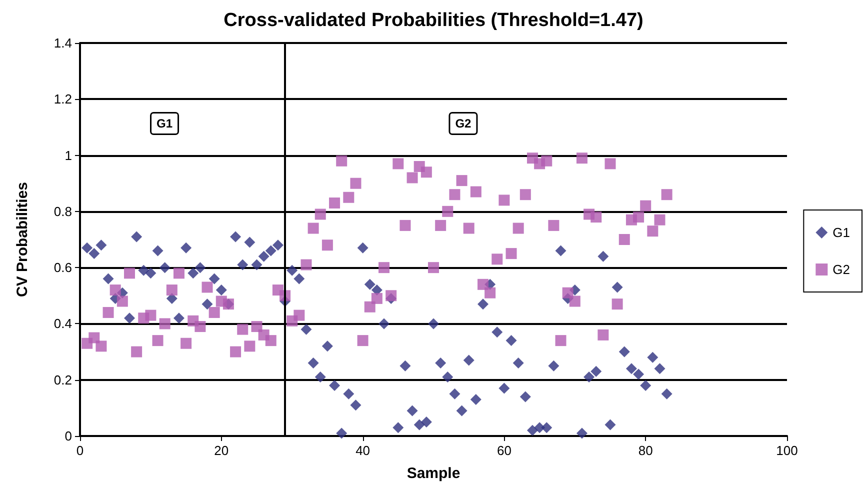 Image resolution: width=867 pixels, height=502 pixels. What do you see at coordinates (63, 268) in the screenshot?
I see `y-tick-label: 0.6` at bounding box center [63, 268].